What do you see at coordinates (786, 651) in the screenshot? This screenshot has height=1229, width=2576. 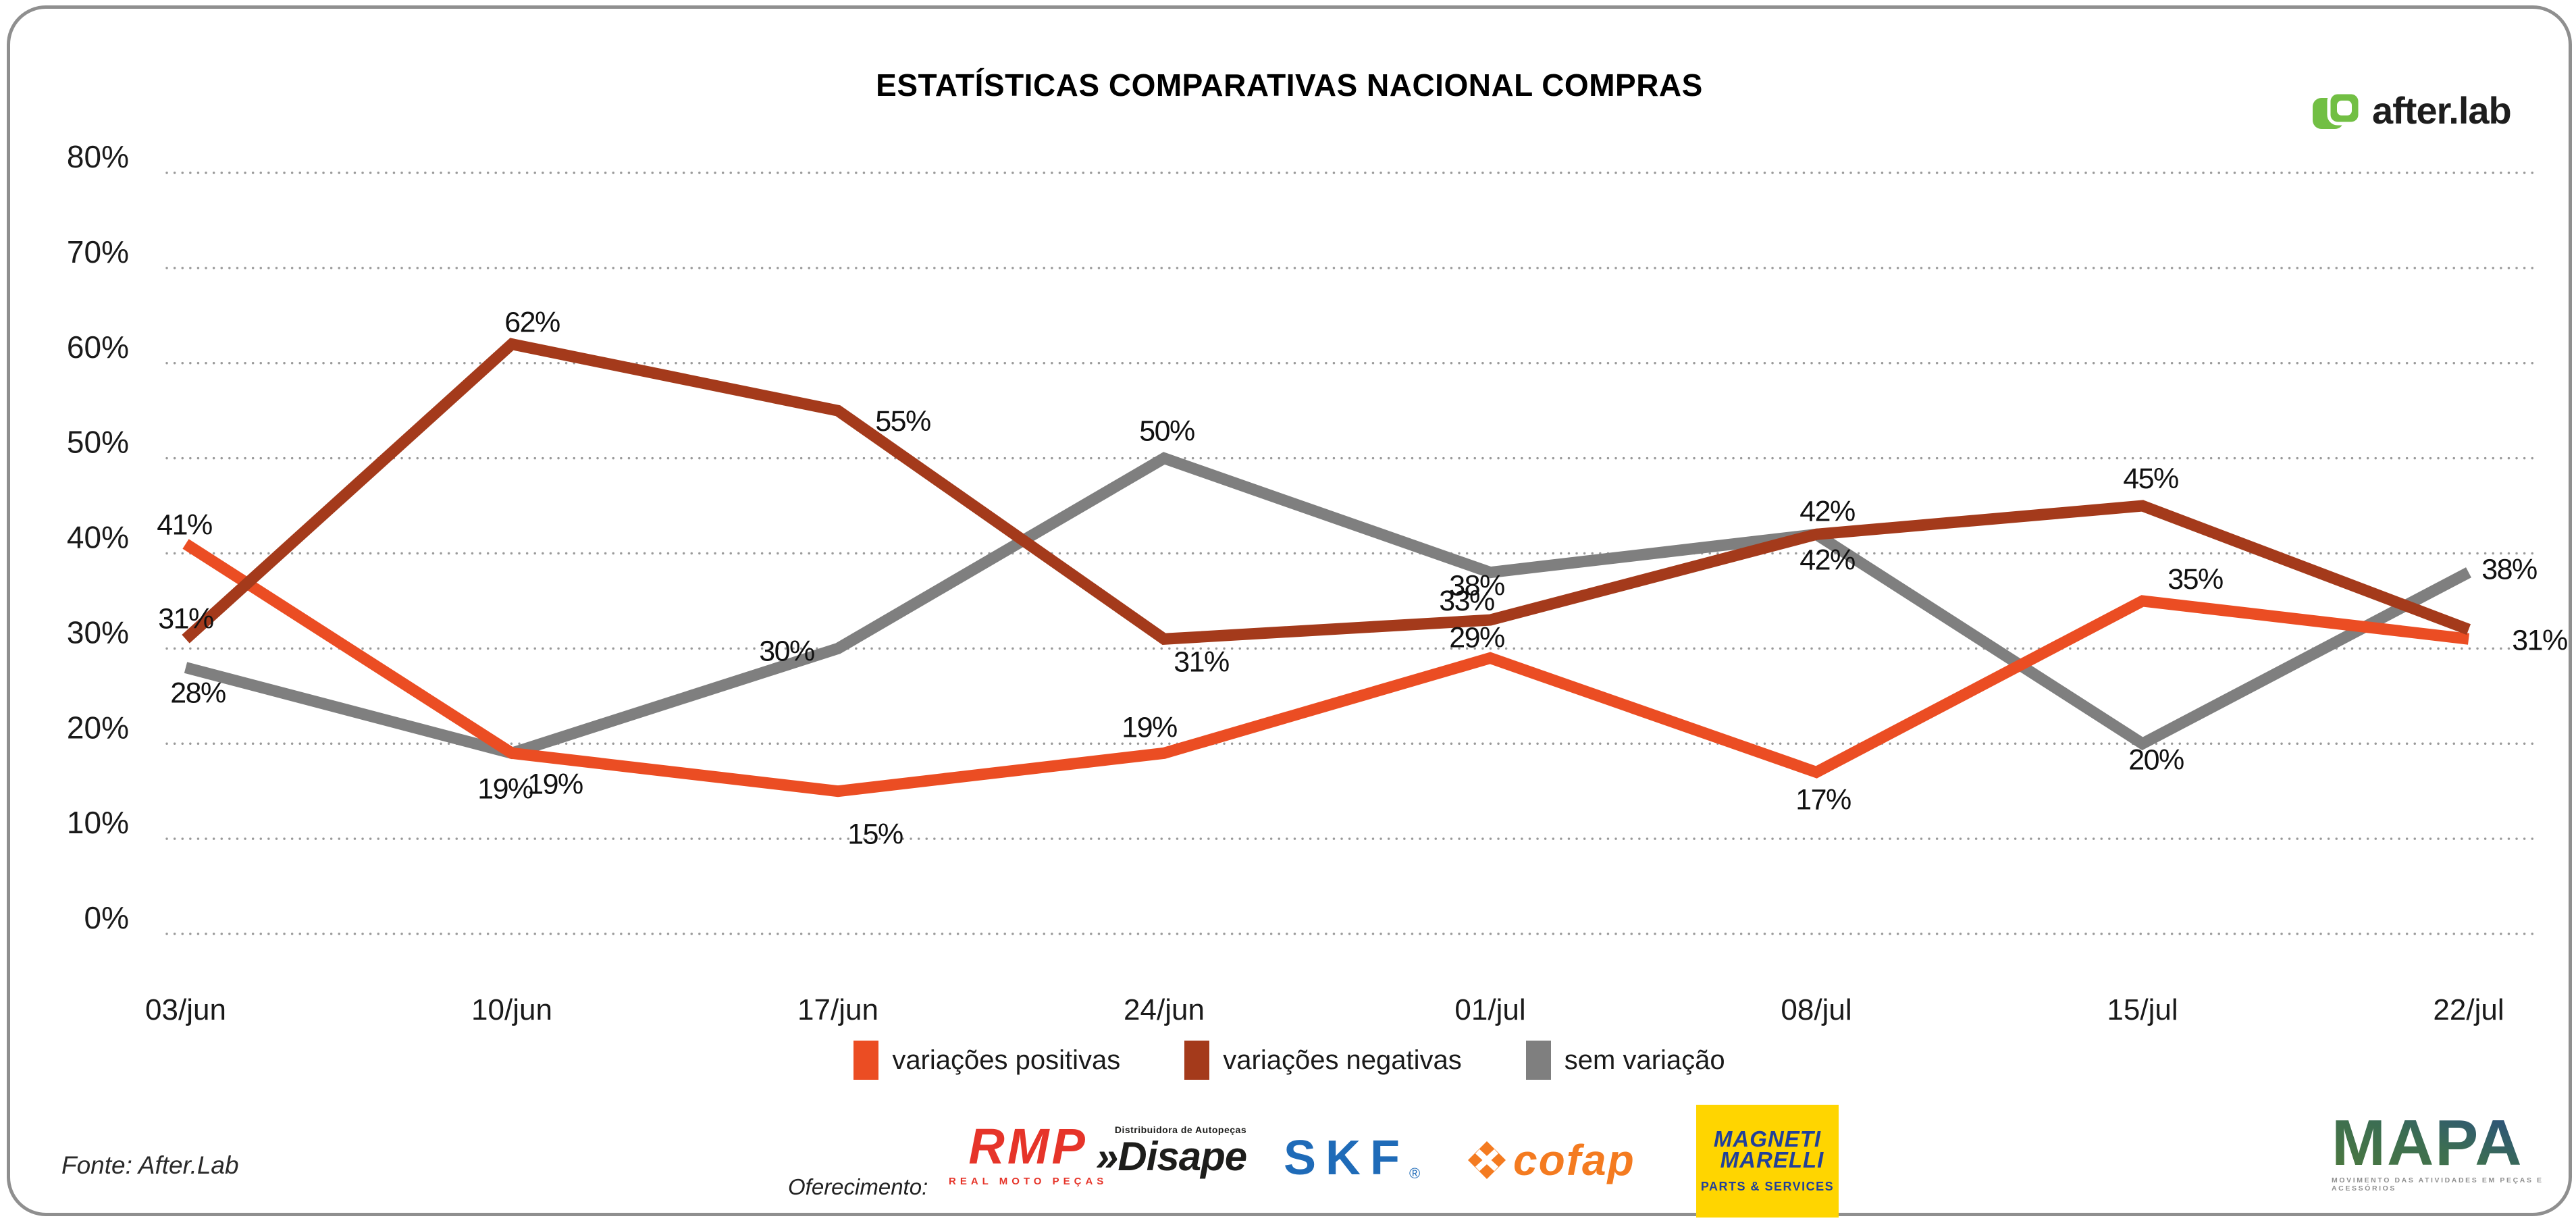 I see `data-point-label: 30%` at bounding box center [786, 651].